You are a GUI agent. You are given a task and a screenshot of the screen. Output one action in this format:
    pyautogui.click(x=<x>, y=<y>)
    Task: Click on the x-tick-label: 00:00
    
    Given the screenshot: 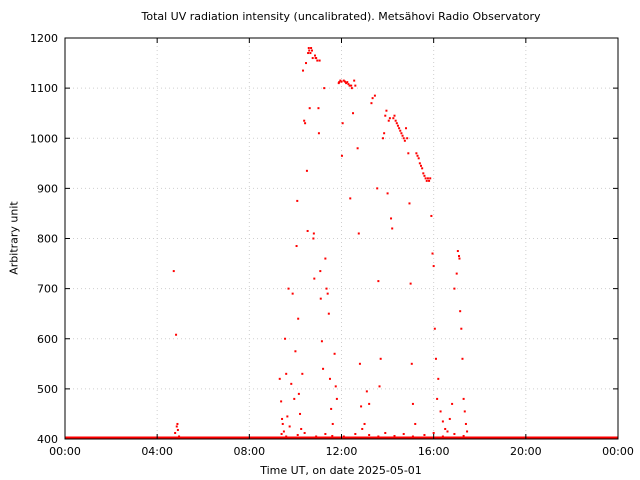 What is the action you would take?
    pyautogui.click(x=65, y=451)
    